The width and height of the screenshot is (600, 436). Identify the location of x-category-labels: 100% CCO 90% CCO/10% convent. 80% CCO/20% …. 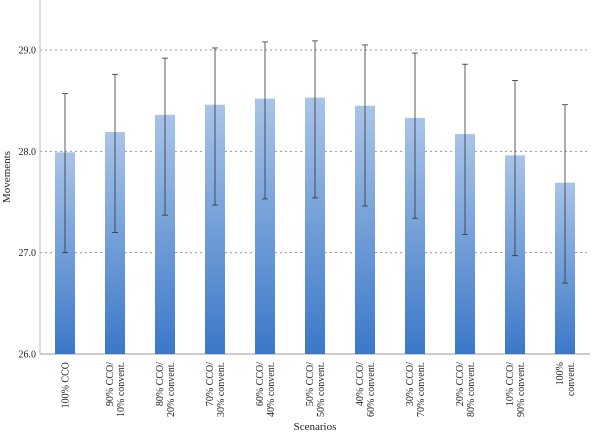
(319, 389).